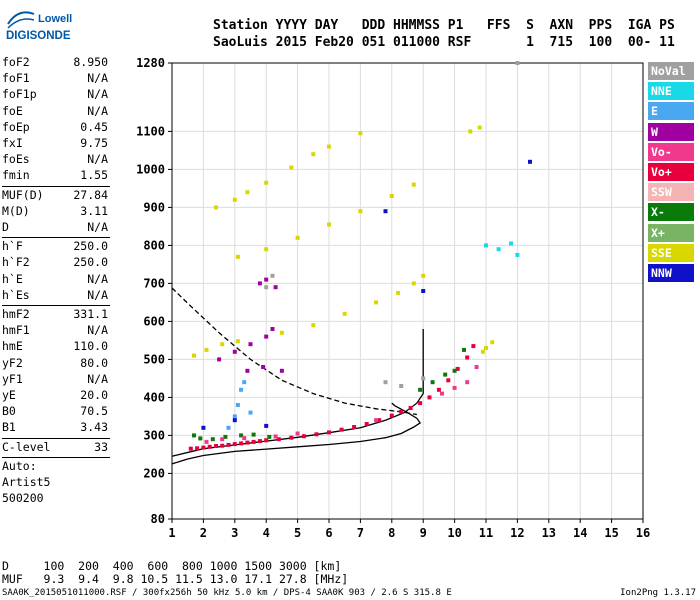  Describe the element at coordinates (56, 448) in the screenshot. I see `param-row: C-level 33` at that location.